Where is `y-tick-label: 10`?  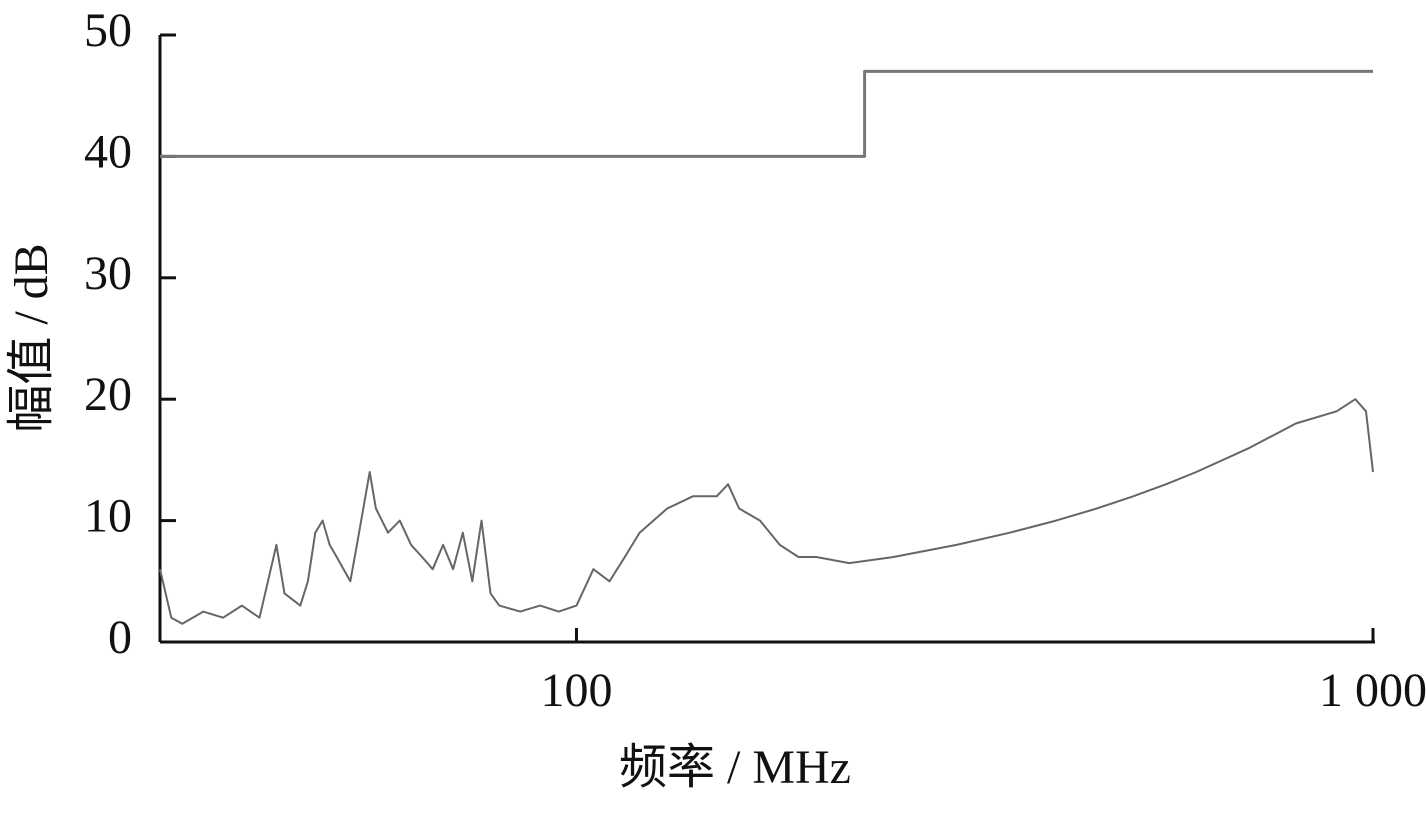
y-tick-label: 10 is located at coordinates (108, 516).